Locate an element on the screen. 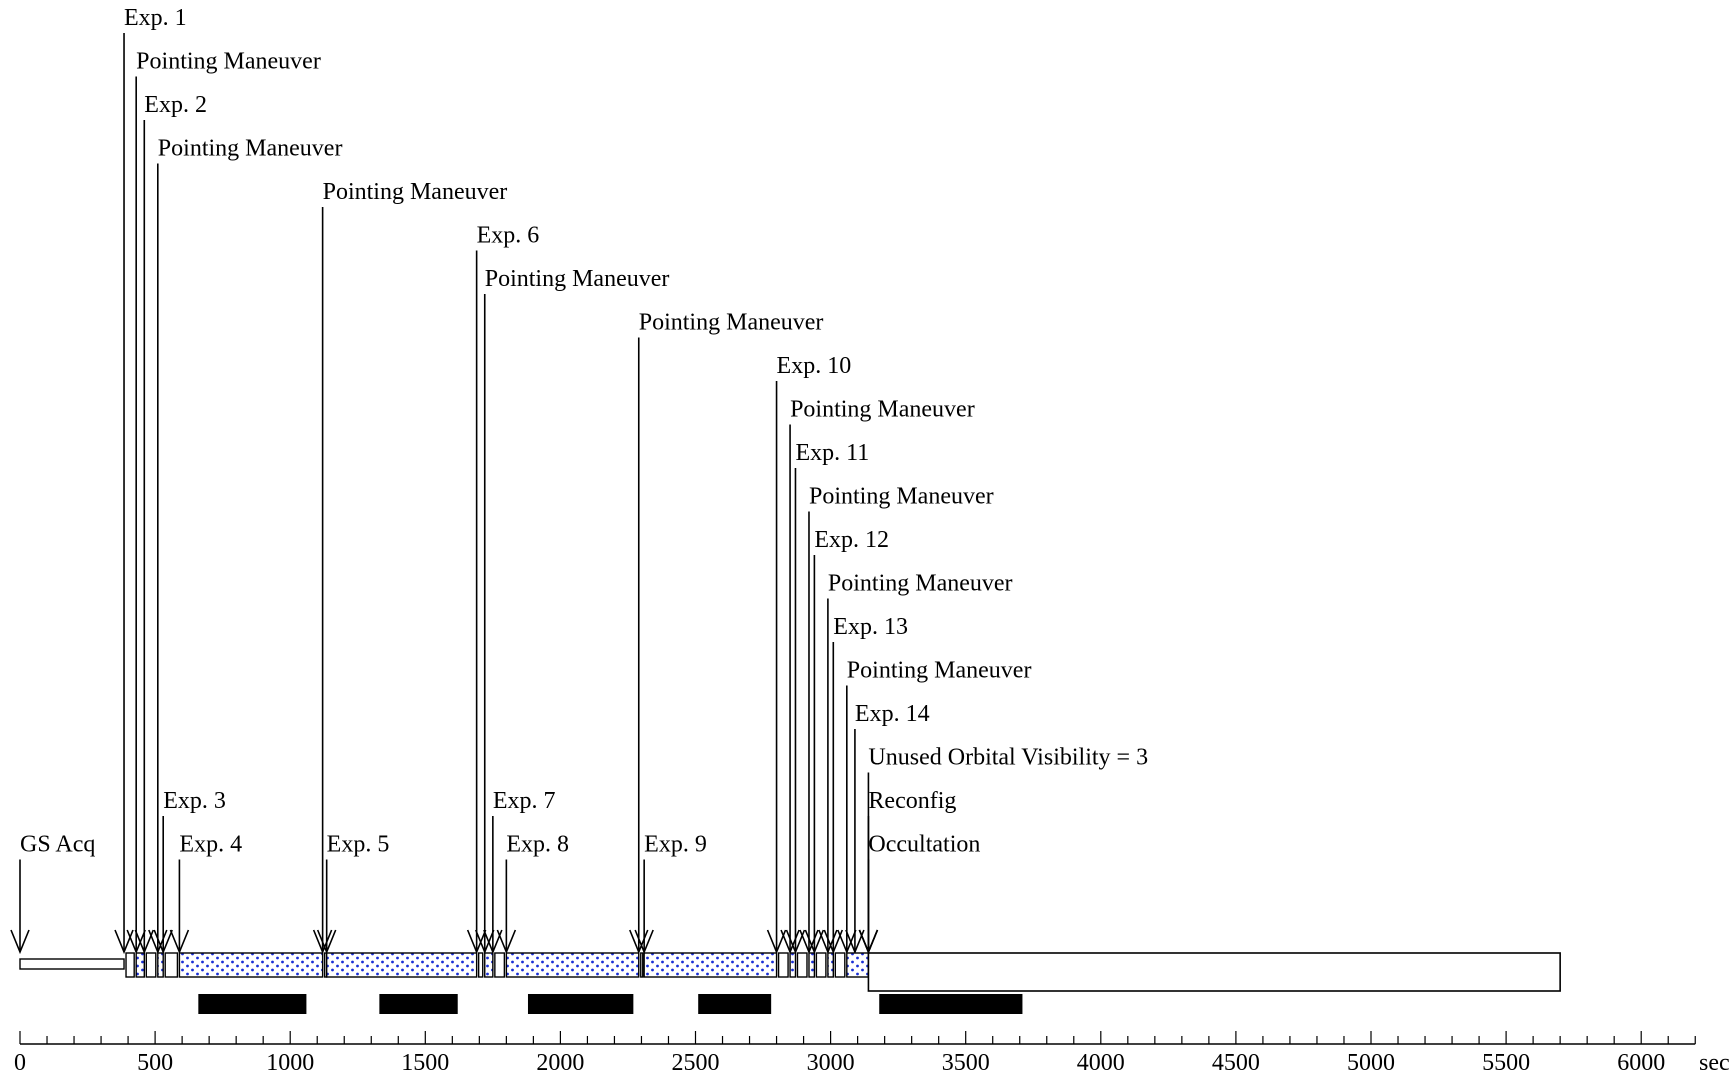 The width and height of the screenshot is (1735, 1074). event-label: Exp. 13 is located at coordinates (870, 627).